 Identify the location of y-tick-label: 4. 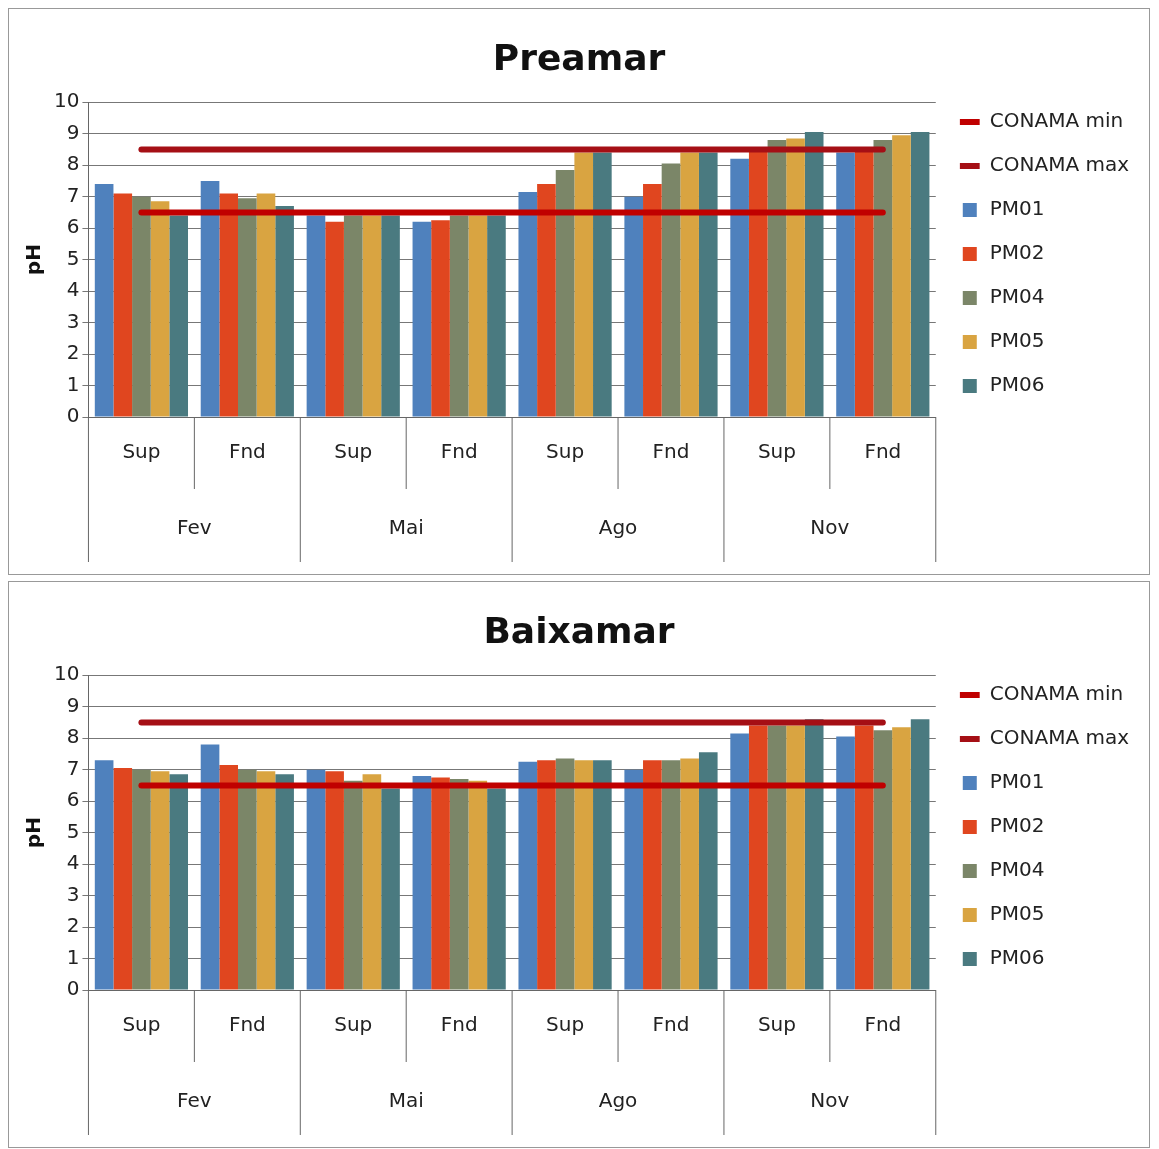
(73, 289).